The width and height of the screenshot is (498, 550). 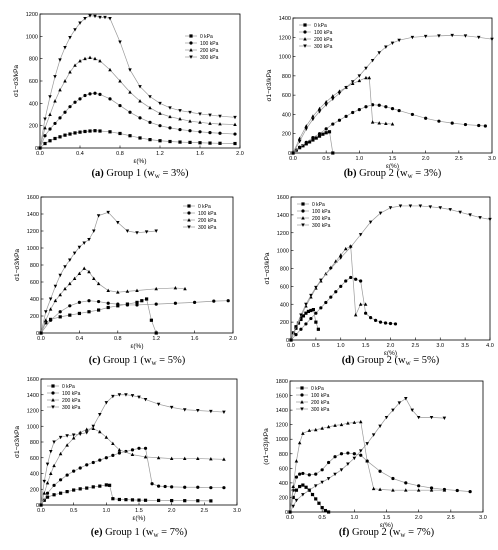 I want to click on legend-label: 100 kPa, so click(x=209, y=44).